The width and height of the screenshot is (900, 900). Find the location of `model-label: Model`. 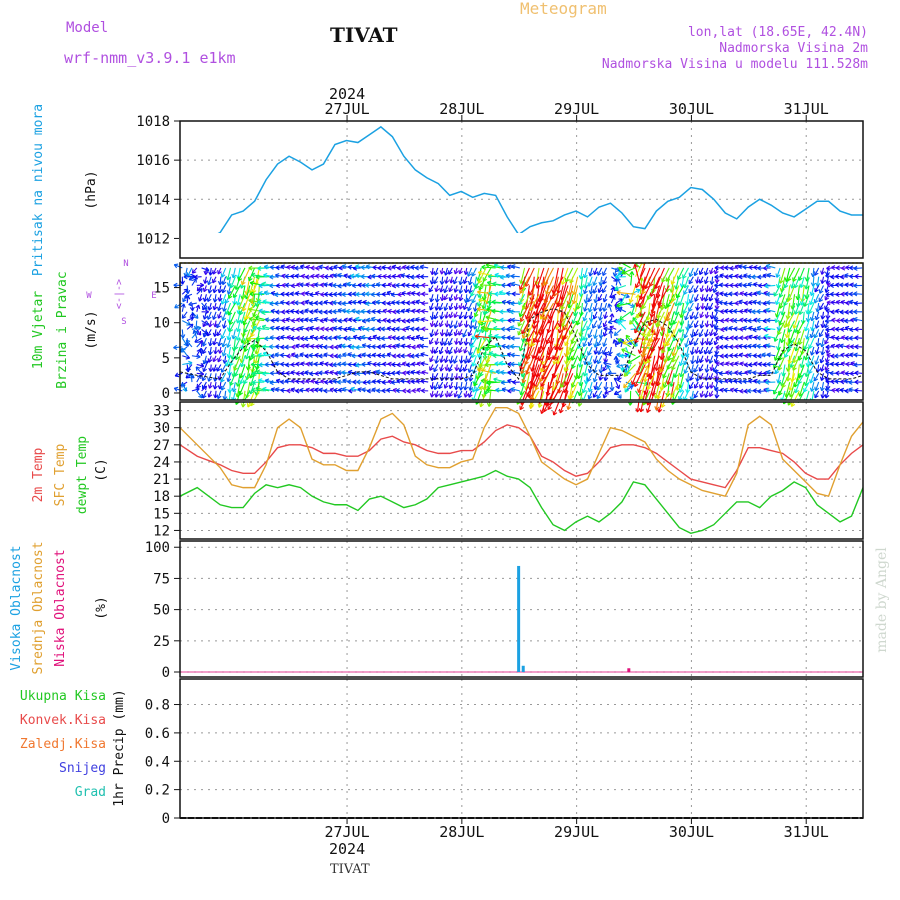

model-label: Model is located at coordinates (87, 28).